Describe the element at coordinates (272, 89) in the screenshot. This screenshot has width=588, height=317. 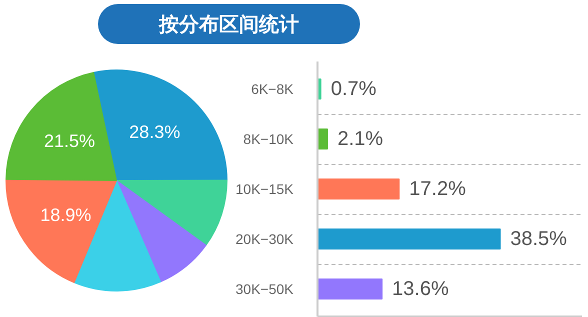
I see `y-tick-label: 6K−8K` at that location.